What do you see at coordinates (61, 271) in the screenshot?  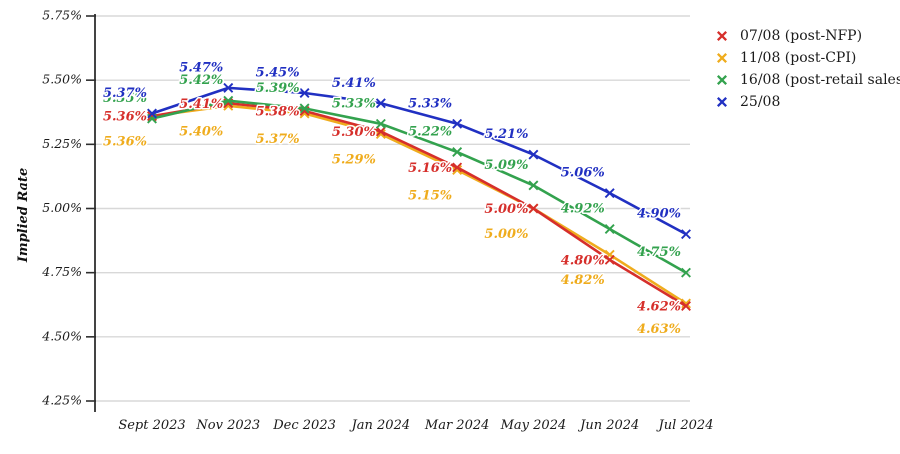 I see `y-tick-label: 4.75%` at bounding box center [61, 271].